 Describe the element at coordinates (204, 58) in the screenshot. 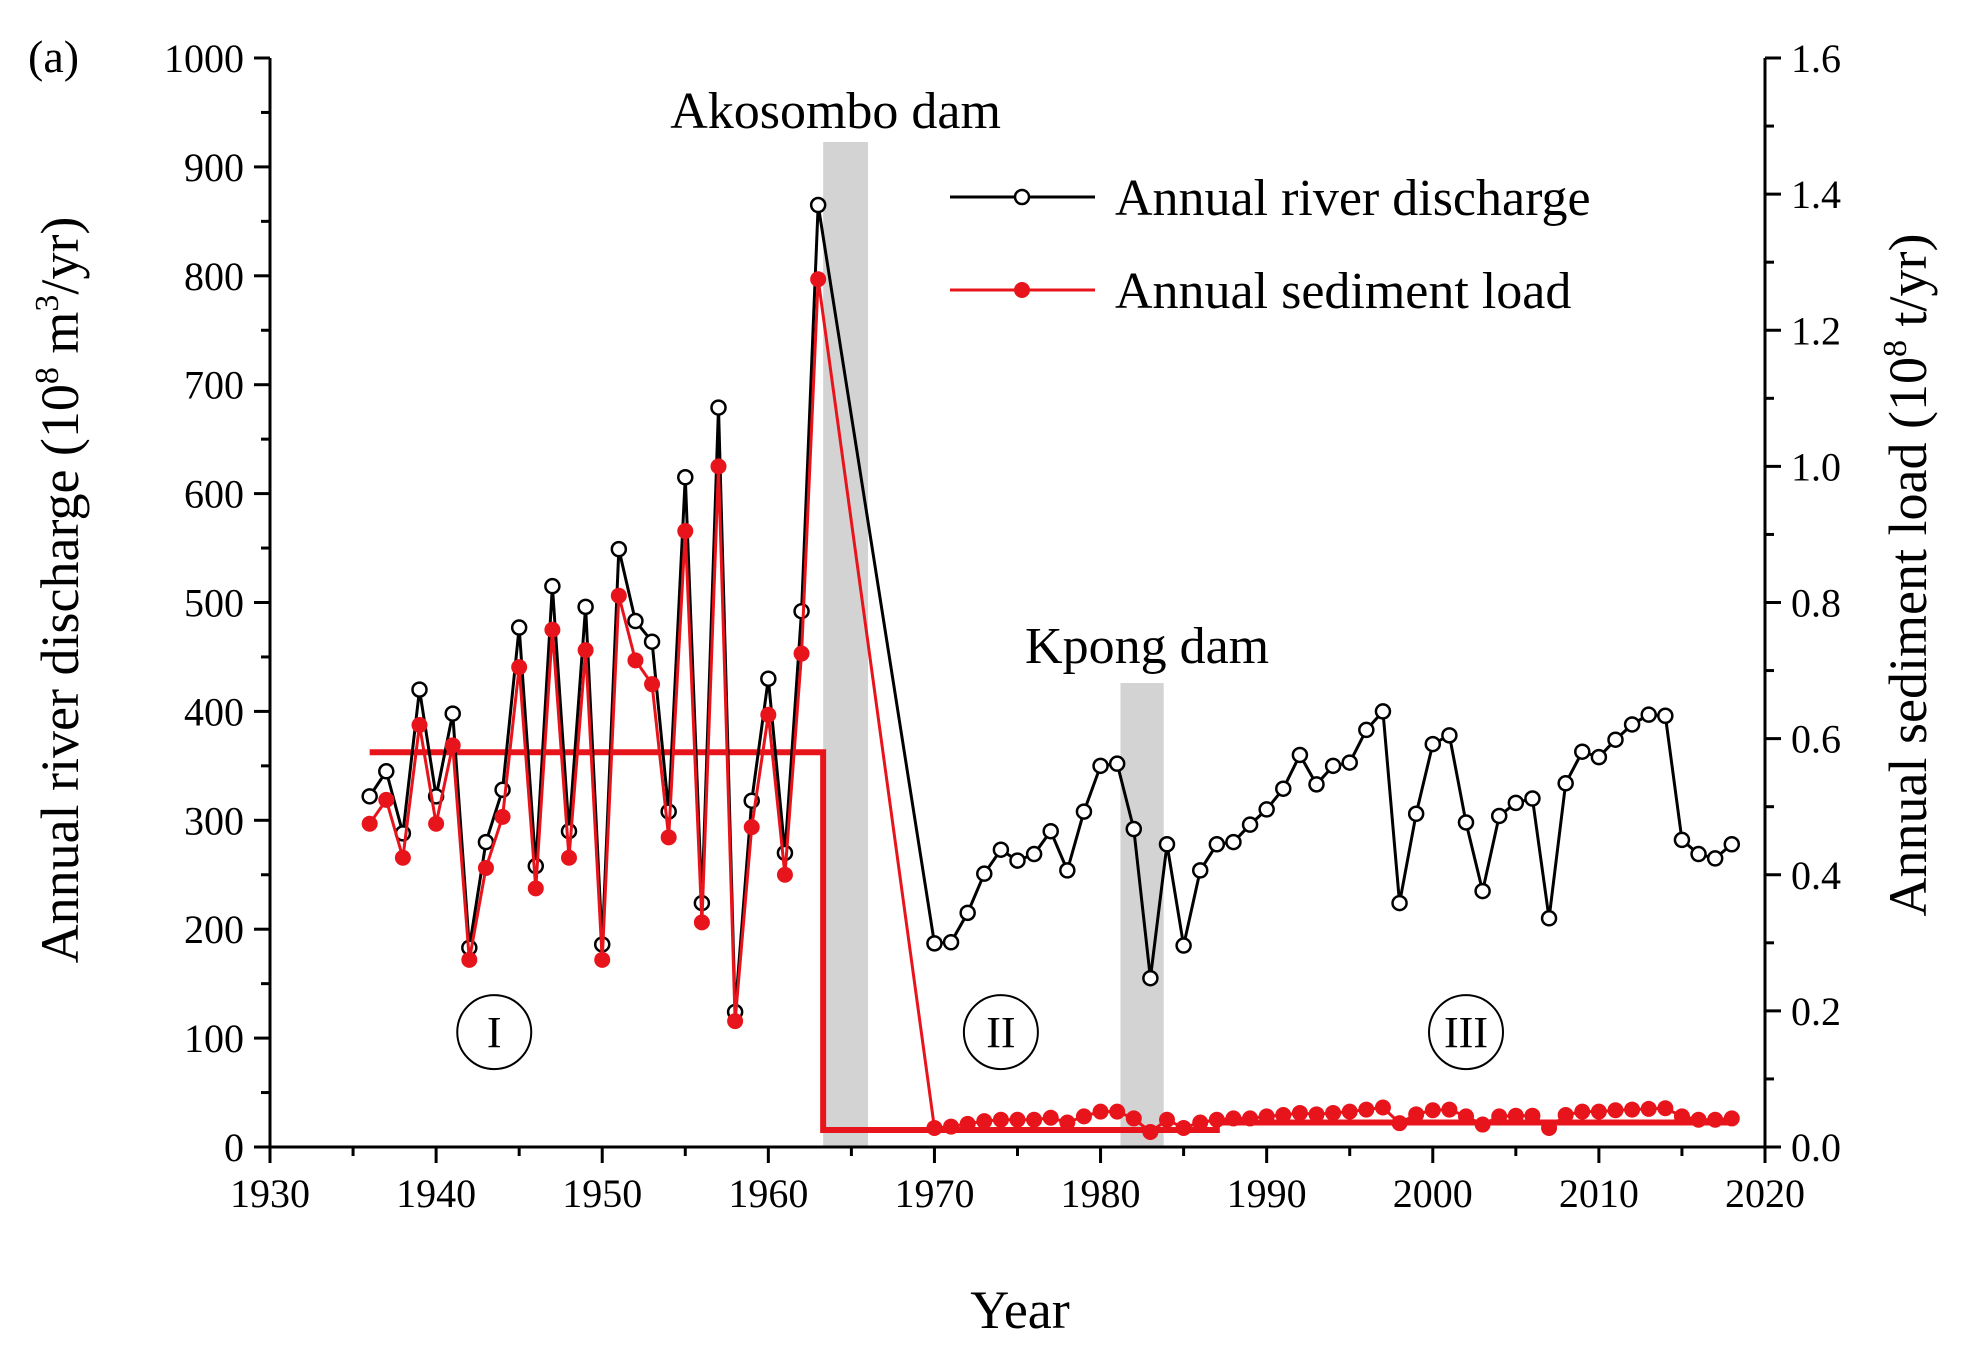

I see `y-left-tick-label: 1000` at that location.